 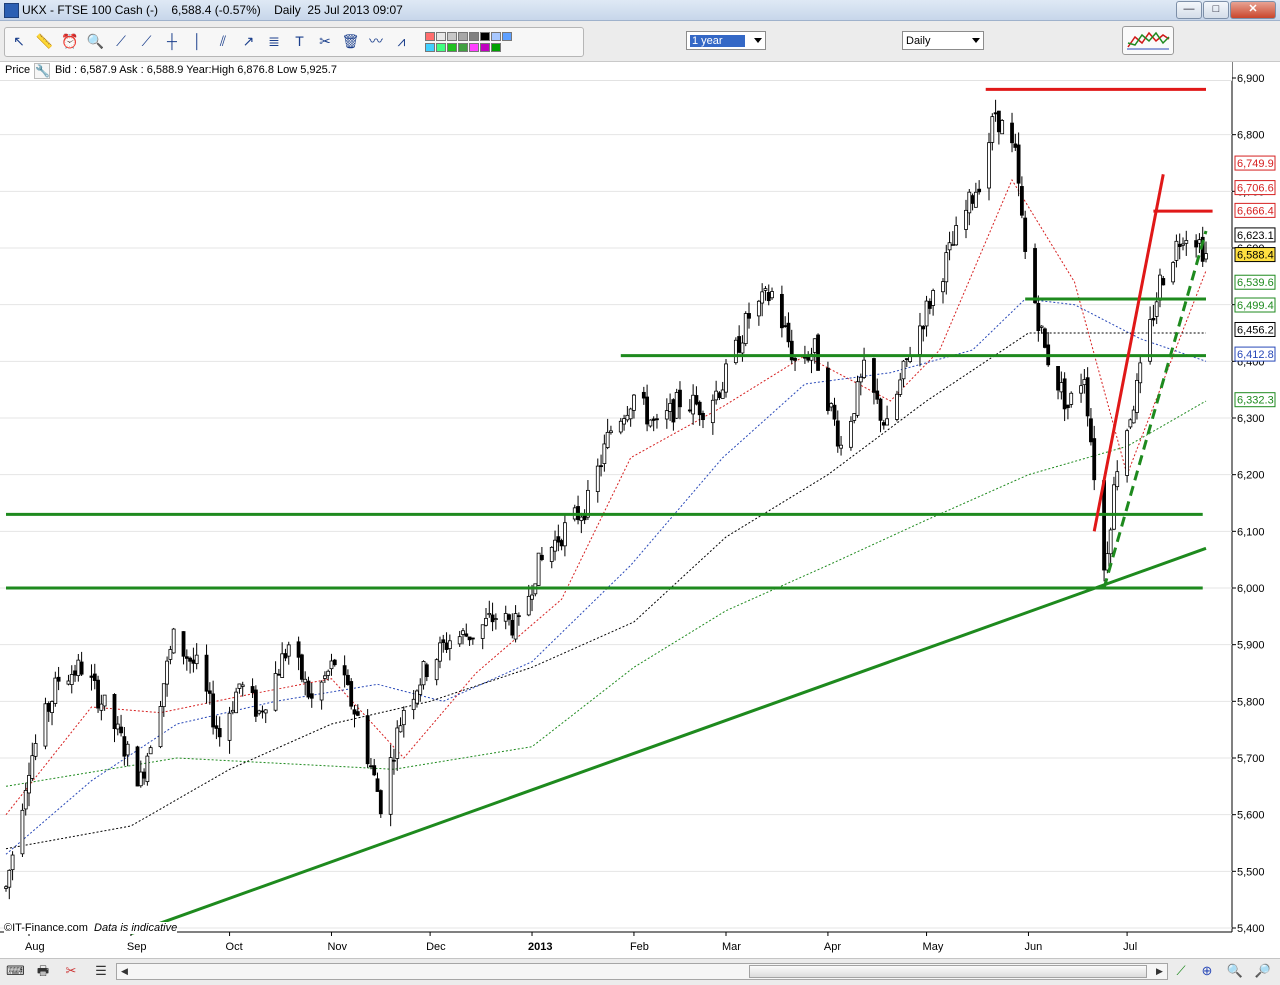 I want to click on ruler-tool-icon: 📏, so click(x=44, y=41).